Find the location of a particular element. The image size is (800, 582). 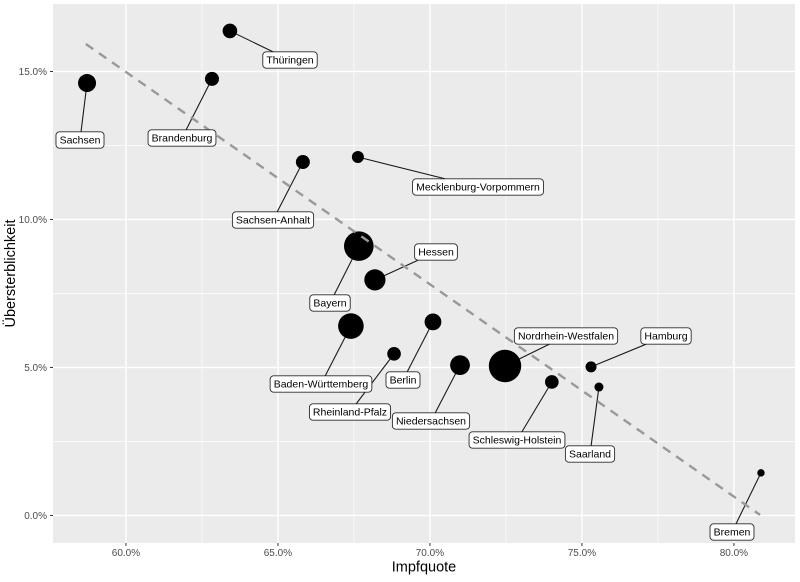

state-label: Berlin is located at coordinates (403, 380).